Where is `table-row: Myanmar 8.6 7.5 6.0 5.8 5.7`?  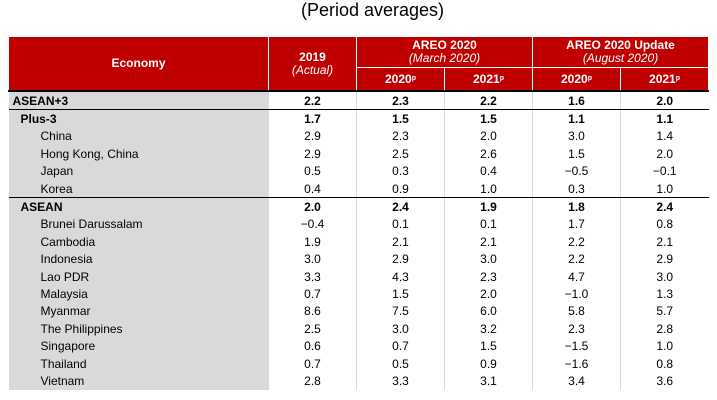 table-row: Myanmar 8.6 7.5 6.0 5.8 5.7 is located at coordinates (358, 311).